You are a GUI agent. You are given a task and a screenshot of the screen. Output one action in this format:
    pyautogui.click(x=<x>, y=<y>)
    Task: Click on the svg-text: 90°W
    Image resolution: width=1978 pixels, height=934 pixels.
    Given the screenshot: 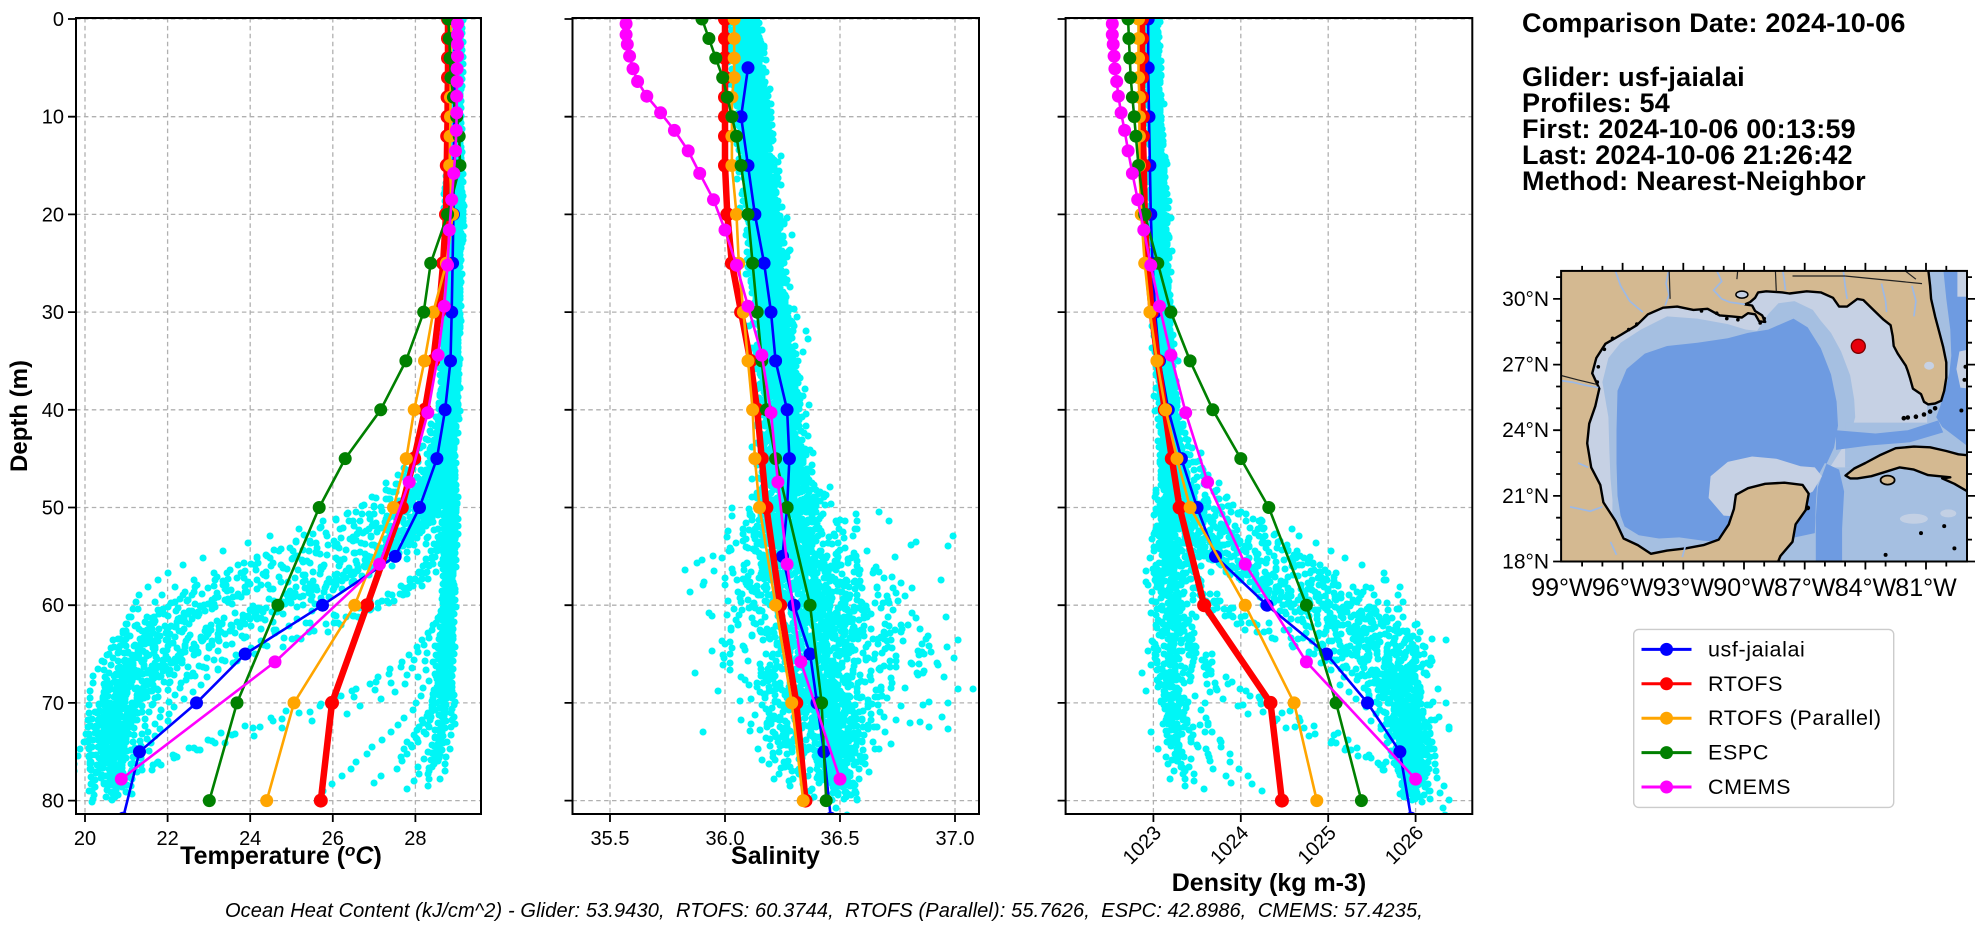 What is the action you would take?
    pyautogui.click(x=1744, y=588)
    